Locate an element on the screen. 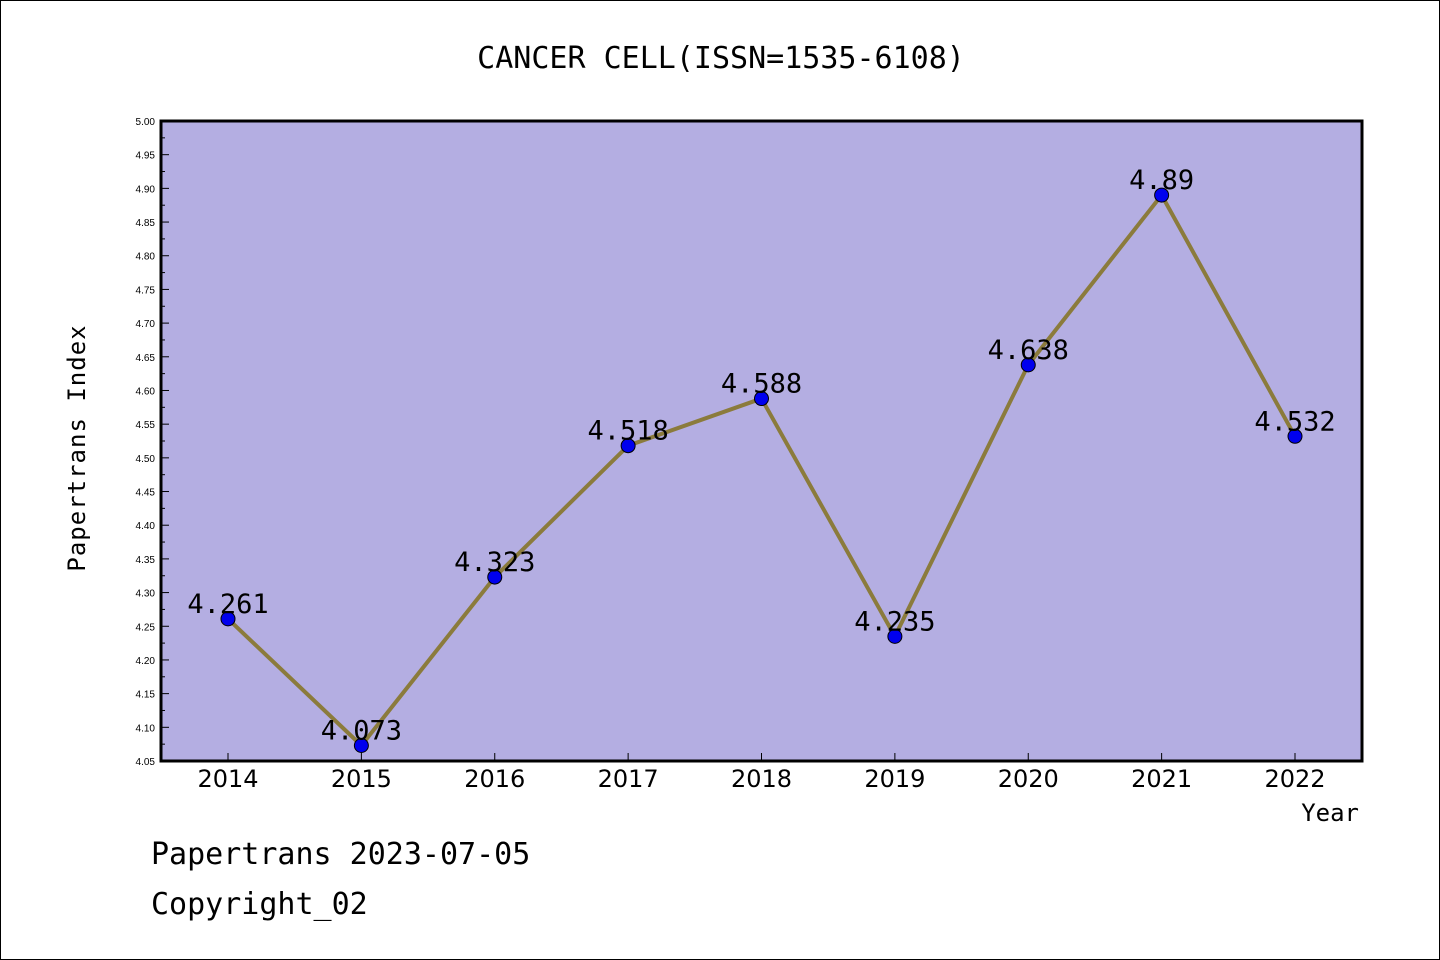 Image resolution: width=1440 pixels, height=960 pixels. y-tick-label: 4.90 is located at coordinates (146, 189).